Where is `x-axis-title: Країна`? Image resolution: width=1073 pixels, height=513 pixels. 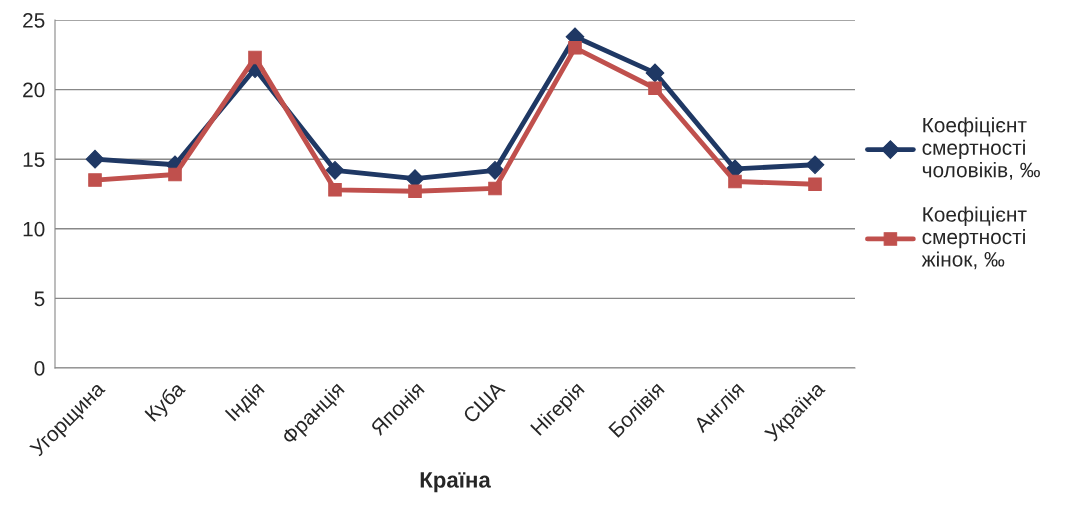
x-axis-title: Країна is located at coordinates (455, 482).